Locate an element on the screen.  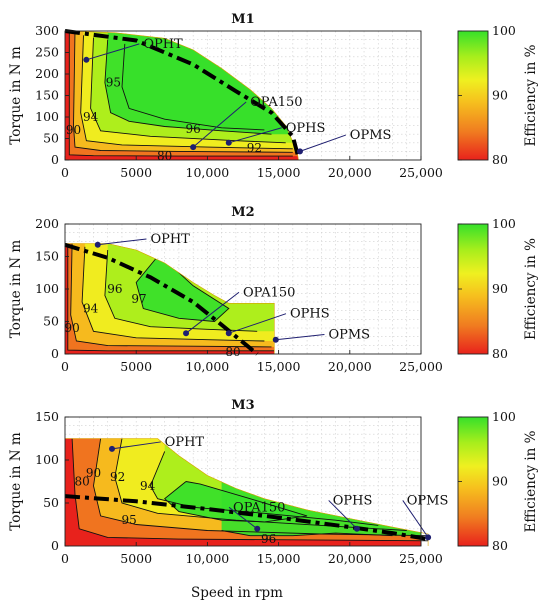
contour-label: 97 is located at coordinates (138, 299).